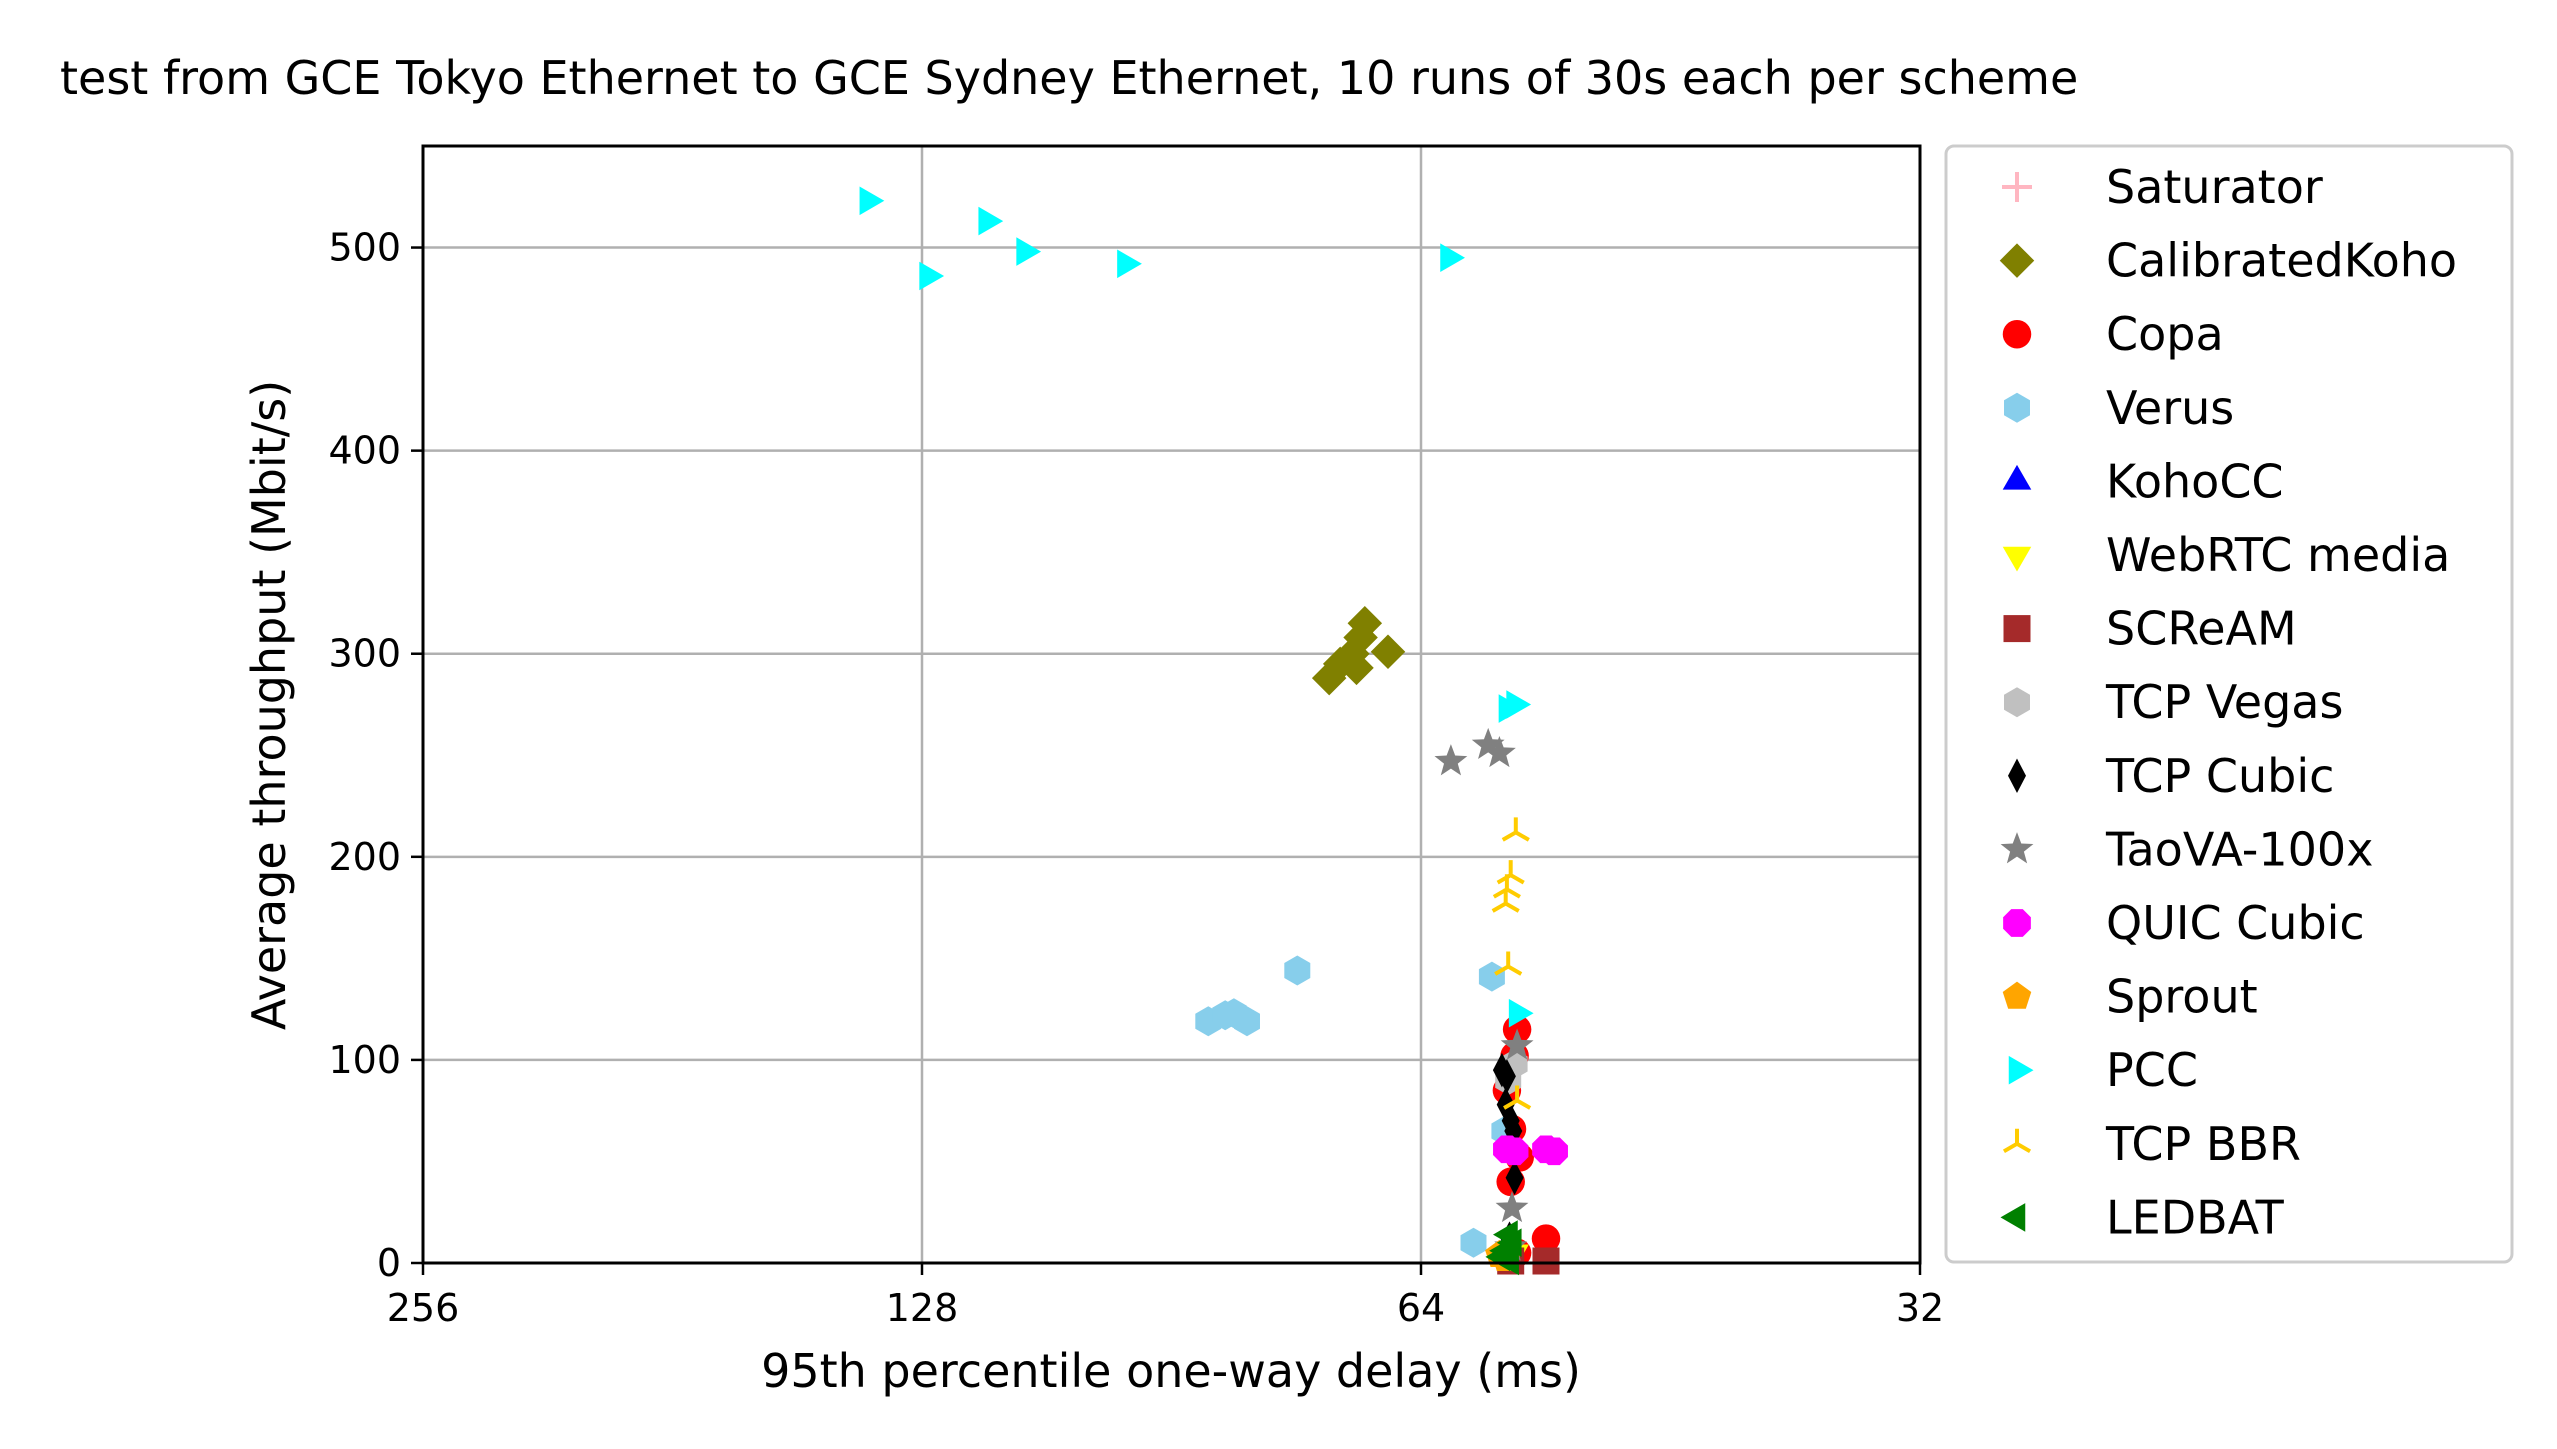 The width and height of the screenshot is (2557, 1449). I want to click on x-tick-label: 64, so click(1421, 1308).